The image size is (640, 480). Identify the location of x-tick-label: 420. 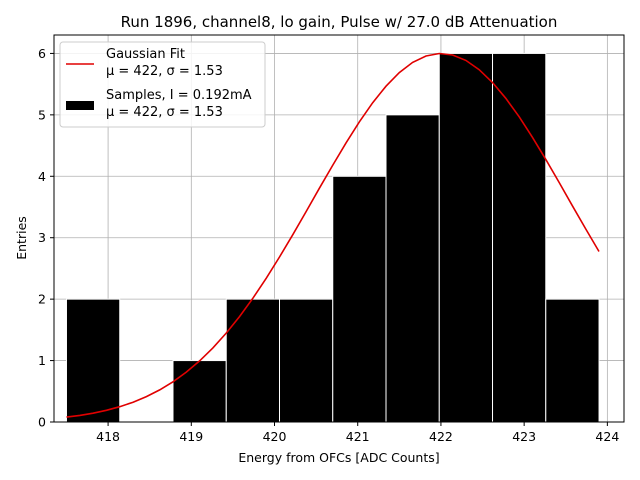
(275, 436).